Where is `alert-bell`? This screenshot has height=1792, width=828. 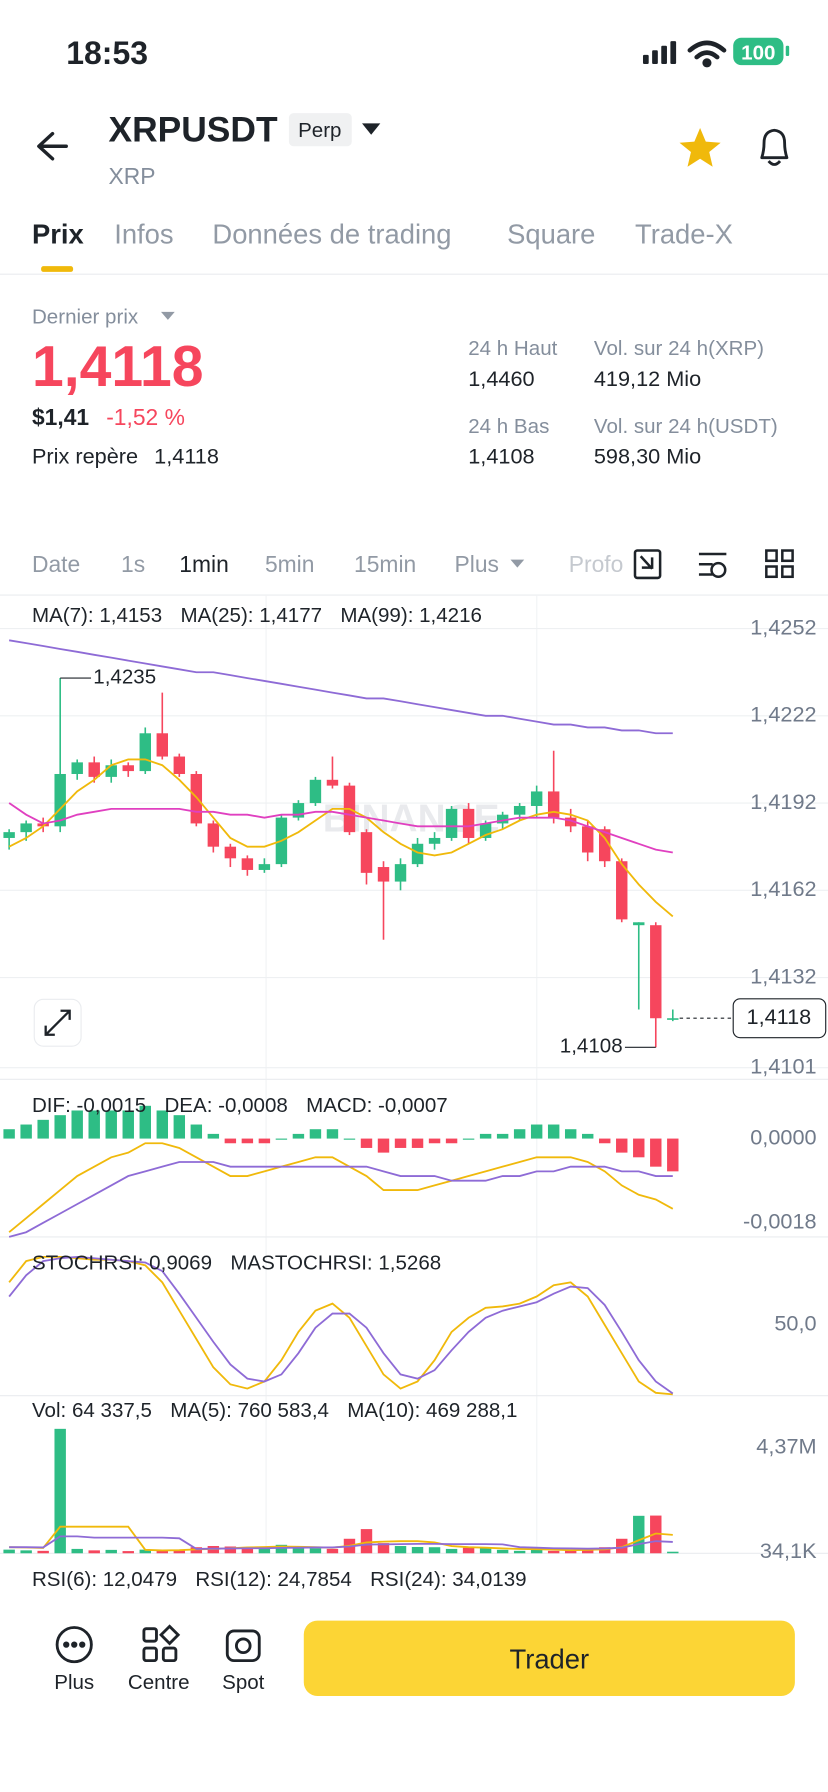 alert-bell is located at coordinates (774, 147).